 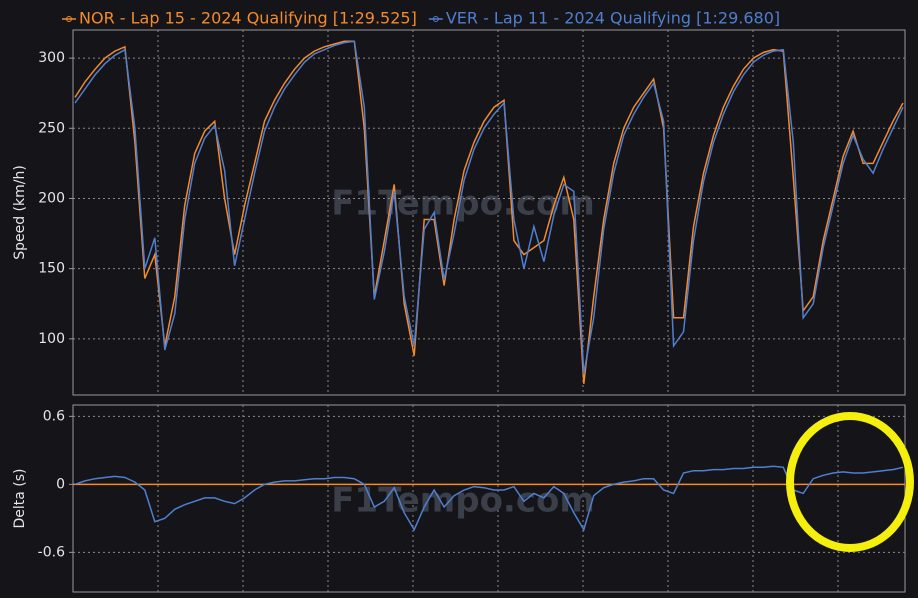 I want to click on y-tick-label: 200, so click(x=51, y=198).